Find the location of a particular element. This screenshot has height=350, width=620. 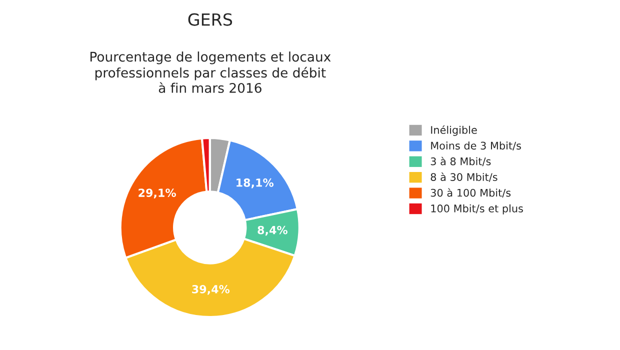

legend-label: Moins de 3 Mbit/s is located at coordinates (476, 146).